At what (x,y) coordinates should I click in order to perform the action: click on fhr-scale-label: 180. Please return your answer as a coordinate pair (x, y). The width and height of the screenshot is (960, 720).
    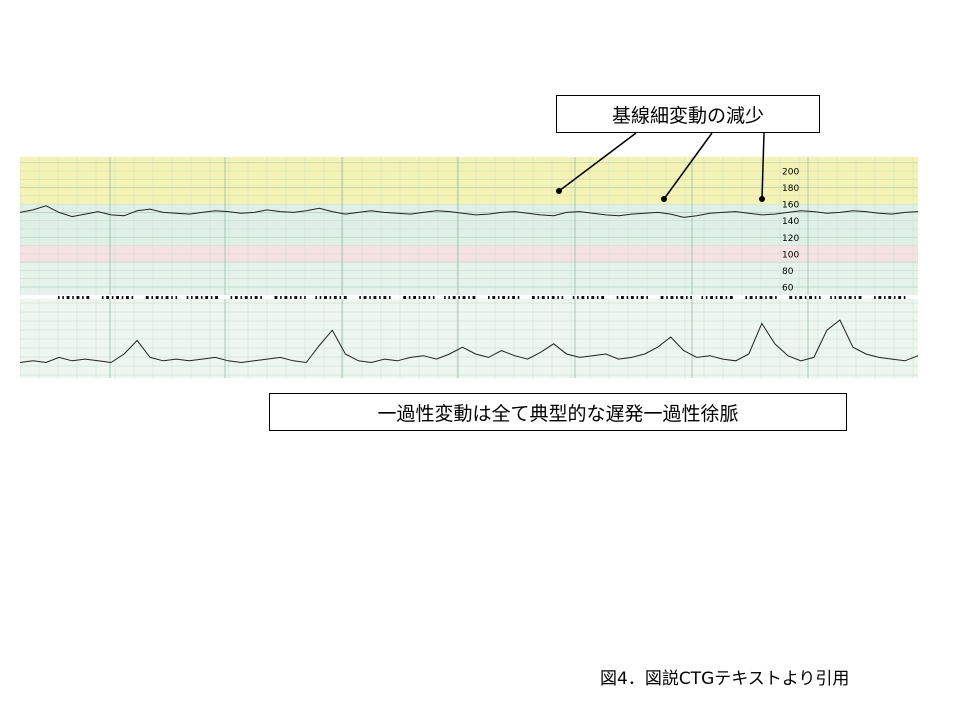
    Looking at the image, I should click on (790, 189).